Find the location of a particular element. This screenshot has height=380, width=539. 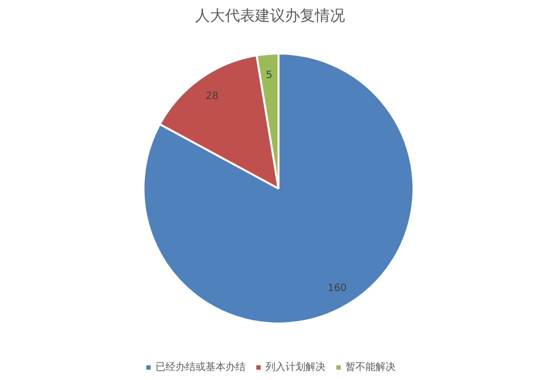

data-label: 28 is located at coordinates (212, 96).